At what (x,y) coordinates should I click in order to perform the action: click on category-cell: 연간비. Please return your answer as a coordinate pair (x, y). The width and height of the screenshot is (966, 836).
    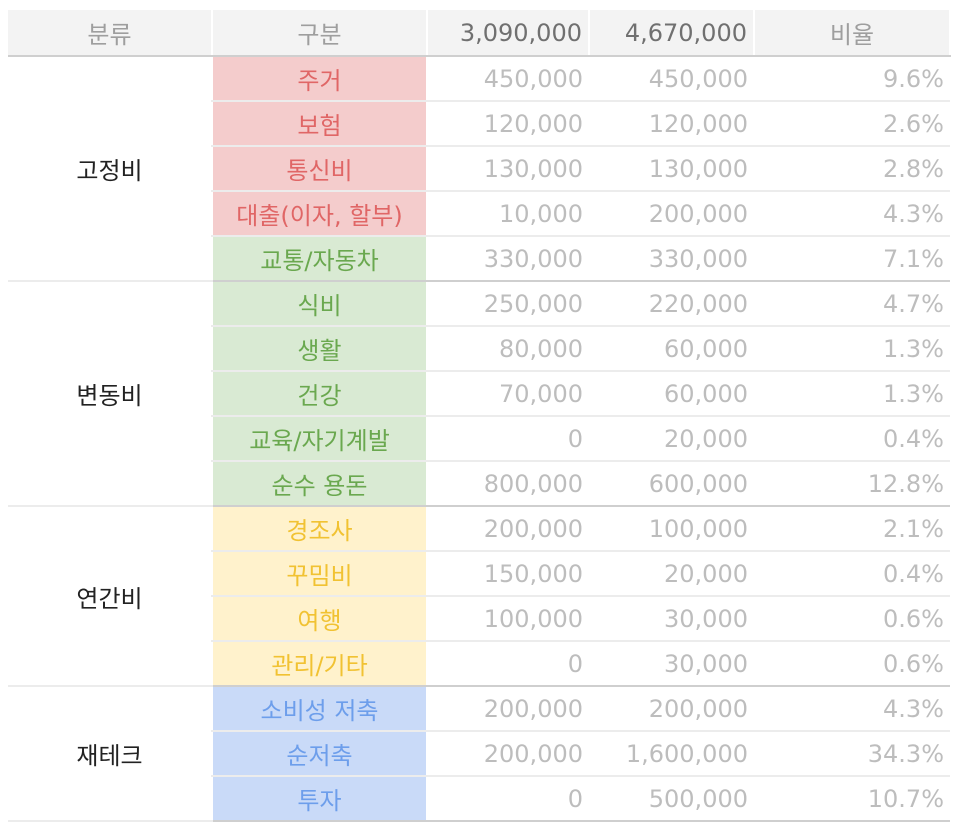
    Looking at the image, I should click on (110, 596).